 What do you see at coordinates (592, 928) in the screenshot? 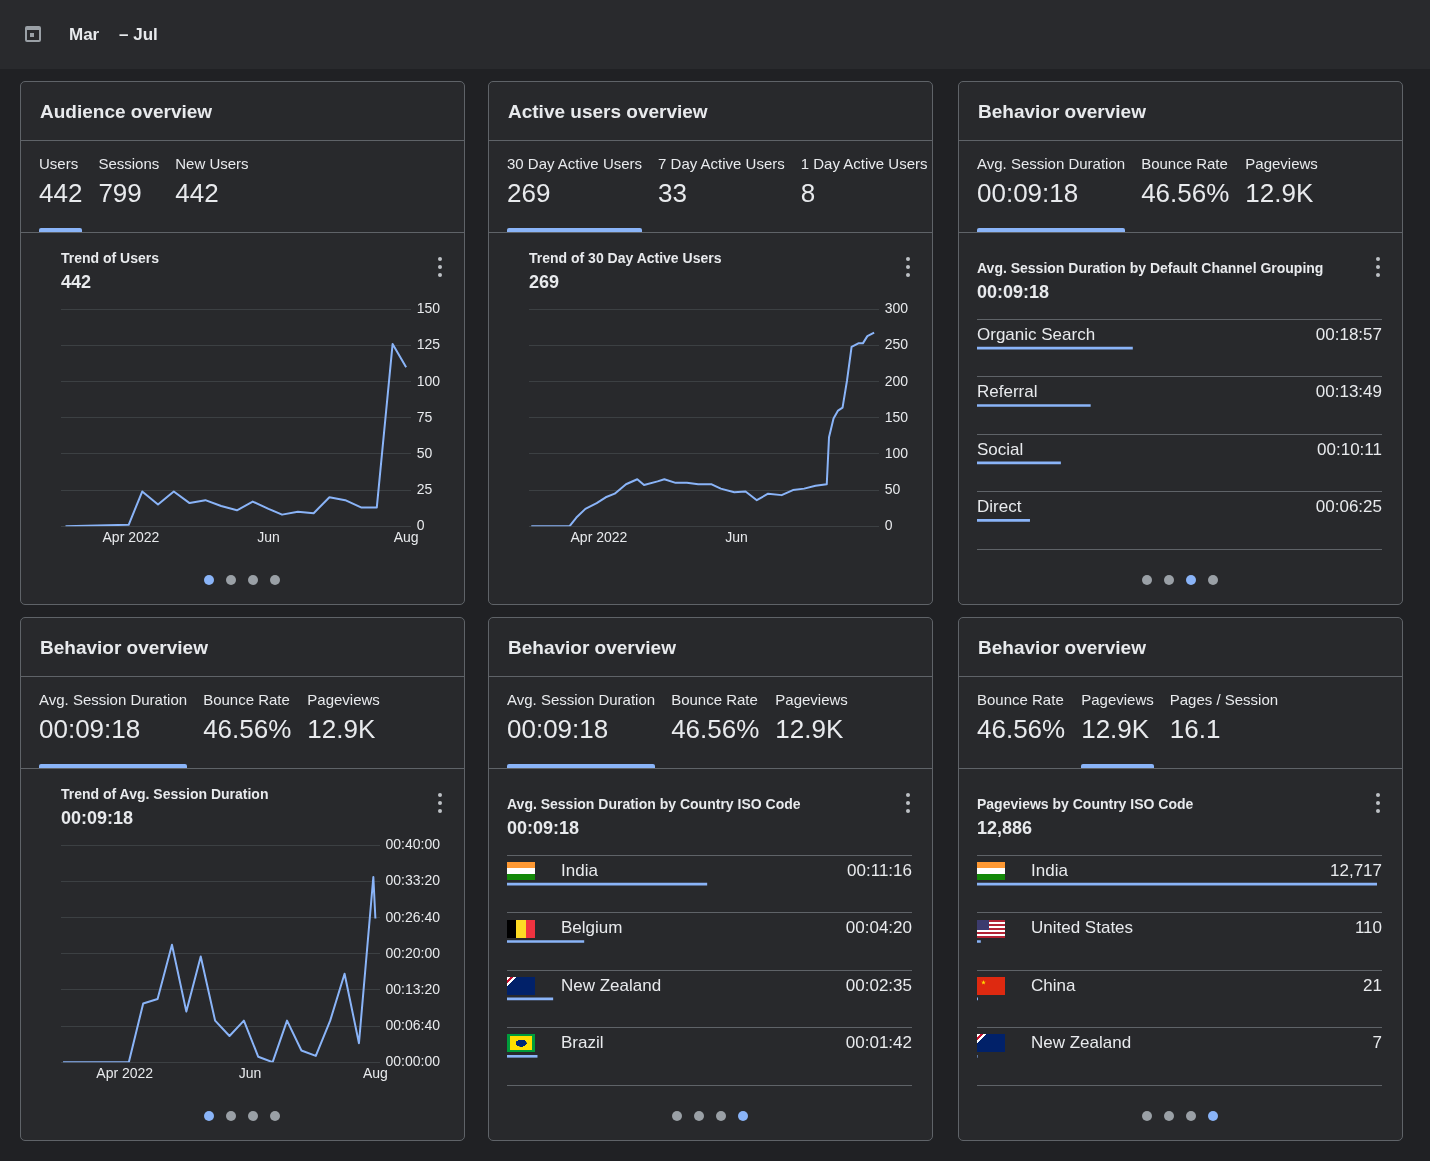
I see `category-label: Belgium` at bounding box center [592, 928].